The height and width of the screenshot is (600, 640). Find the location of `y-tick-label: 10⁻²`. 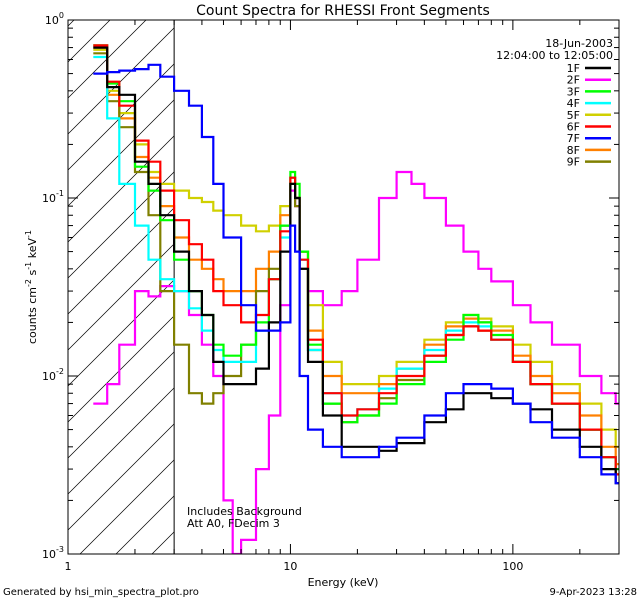

y-tick-label: 10⁻² is located at coordinates (53, 375).